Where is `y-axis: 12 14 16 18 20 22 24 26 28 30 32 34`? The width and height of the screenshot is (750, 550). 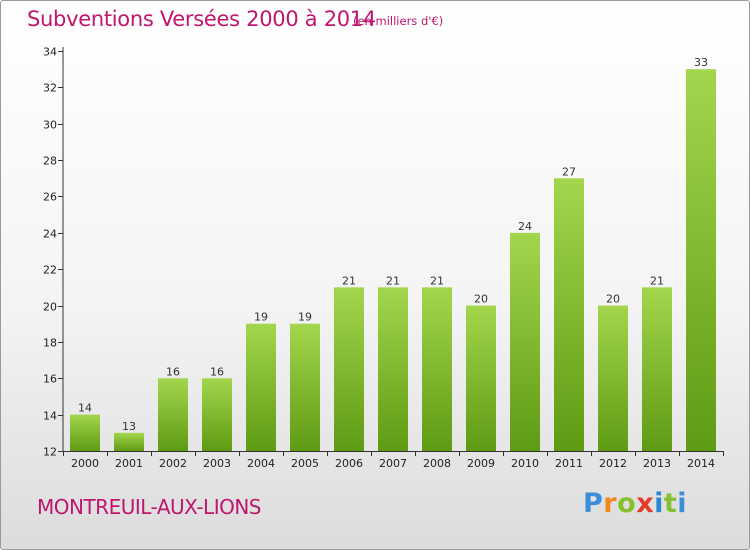 y-axis: 12 14 16 18 20 22 24 26 28 30 32 34 is located at coordinates (53, 252).